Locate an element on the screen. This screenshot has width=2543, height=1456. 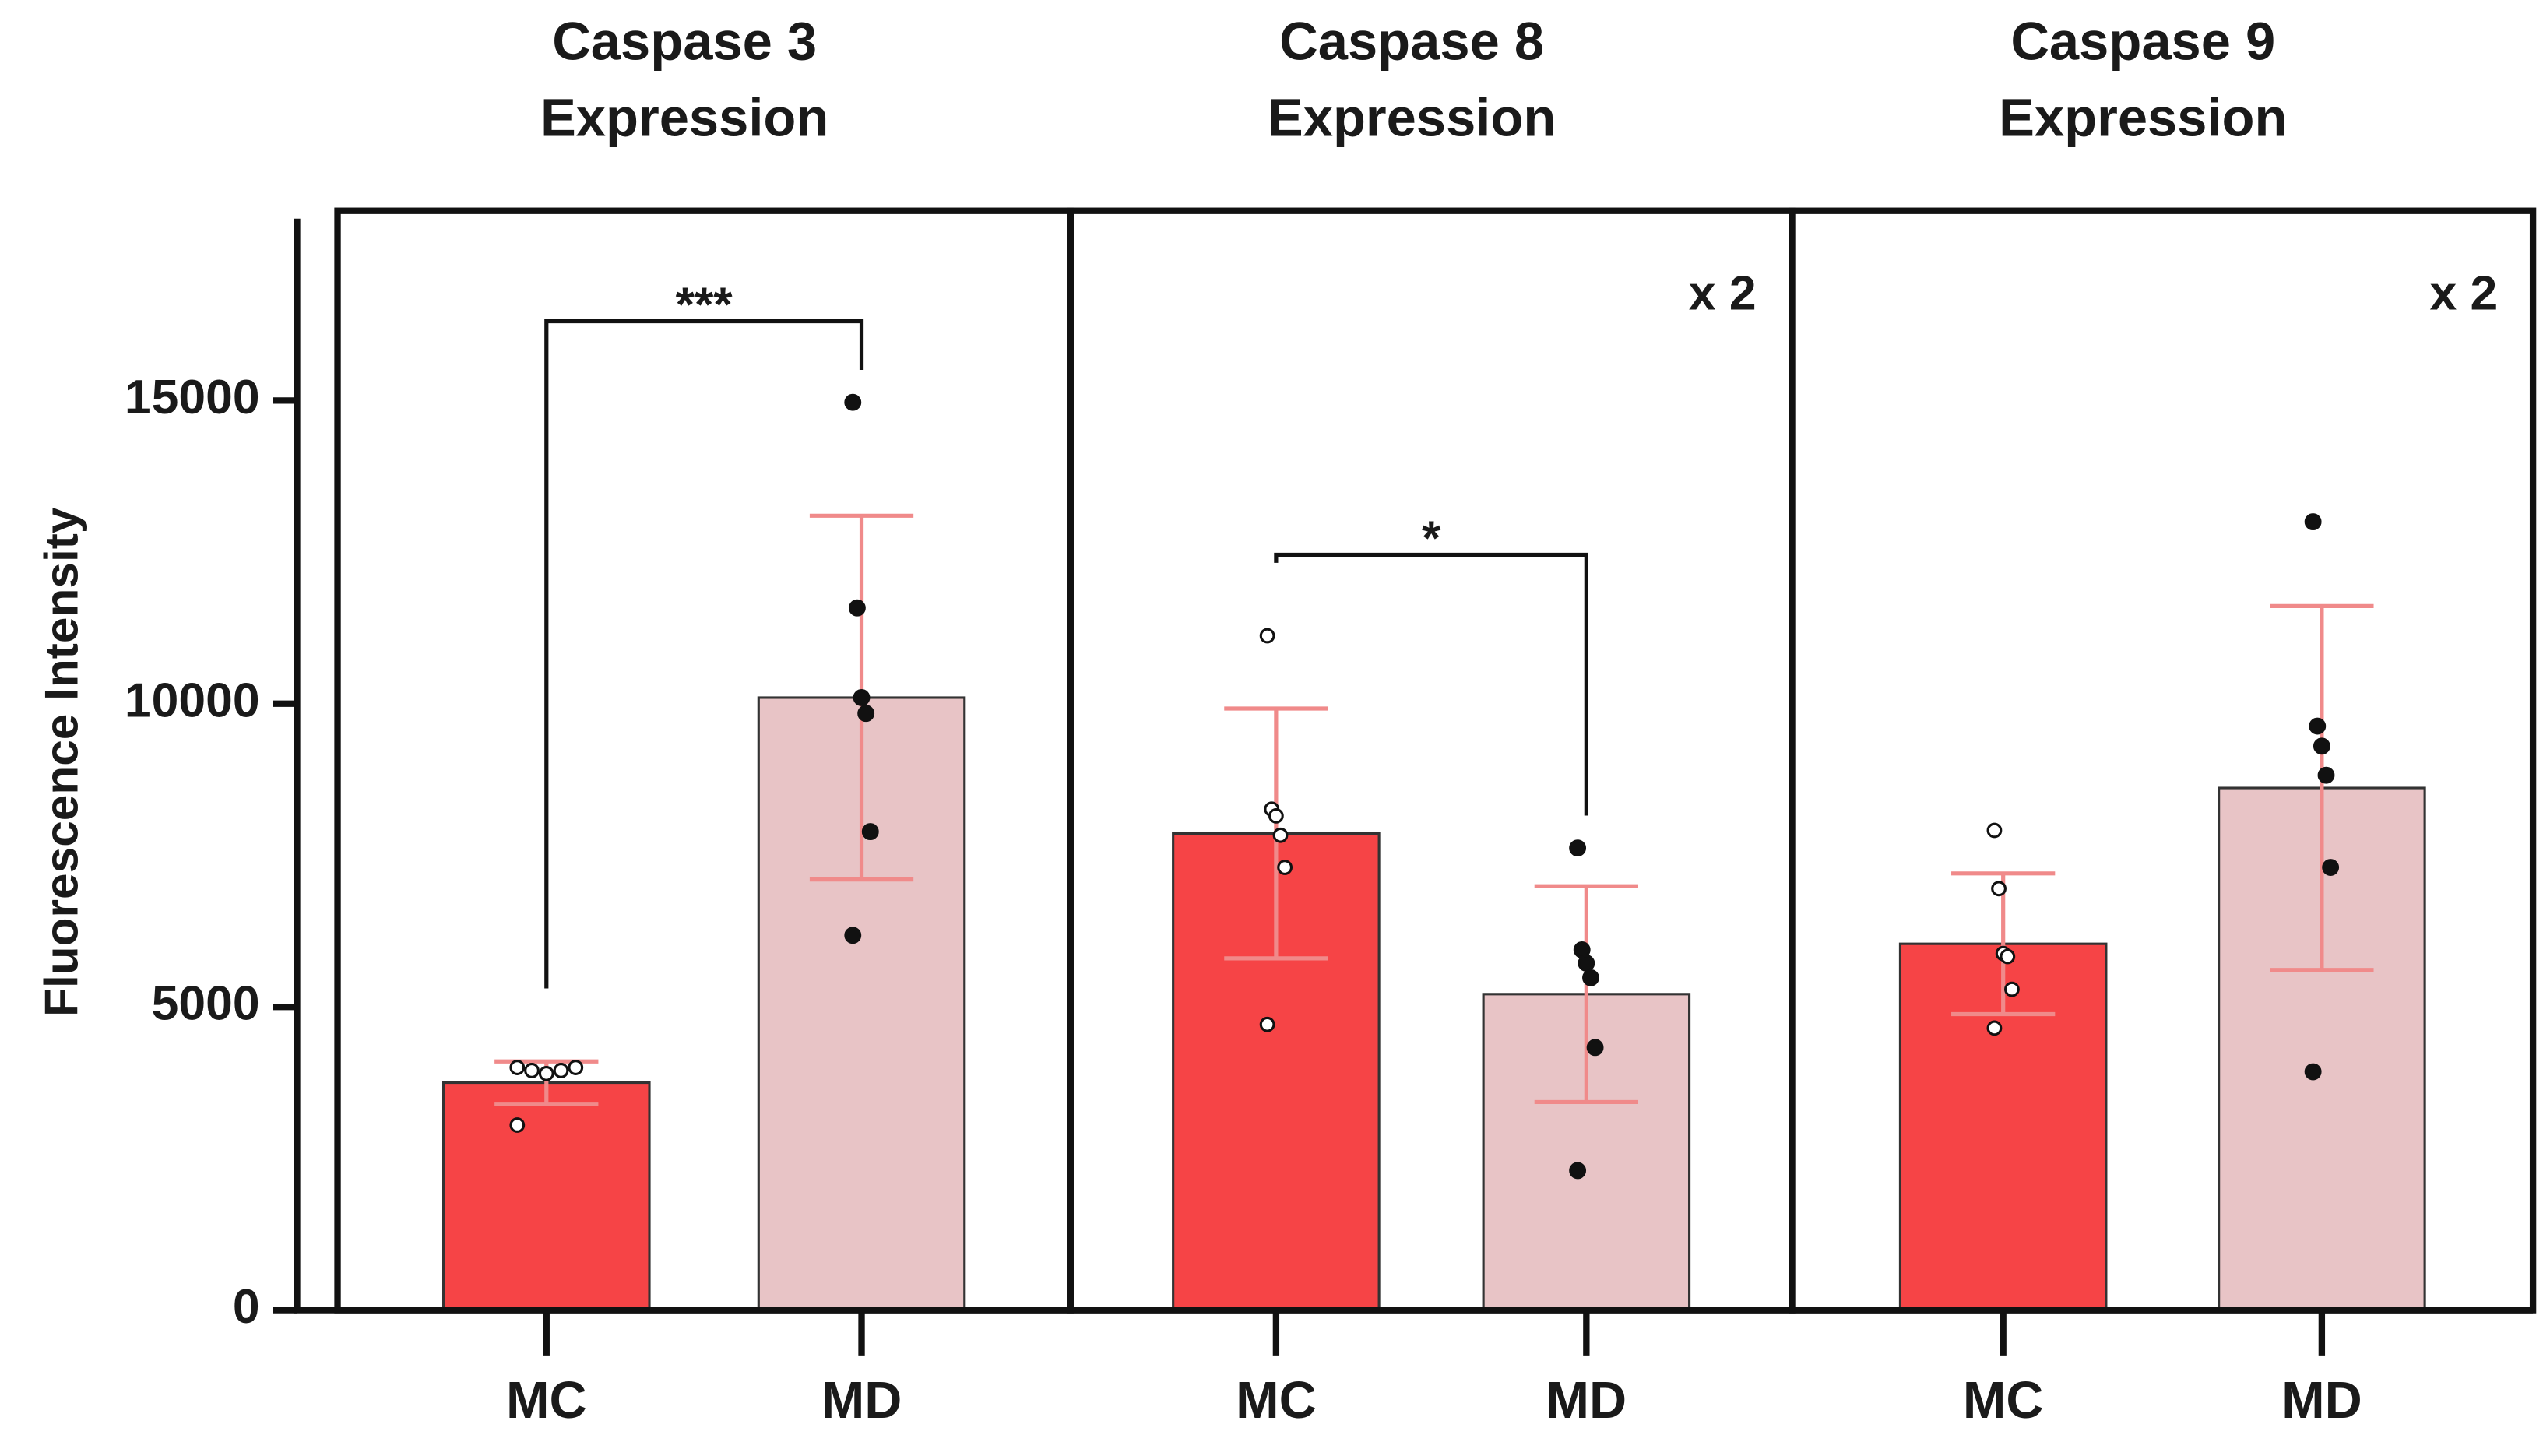
y-tick-label: 15000 is located at coordinates (192, 397).